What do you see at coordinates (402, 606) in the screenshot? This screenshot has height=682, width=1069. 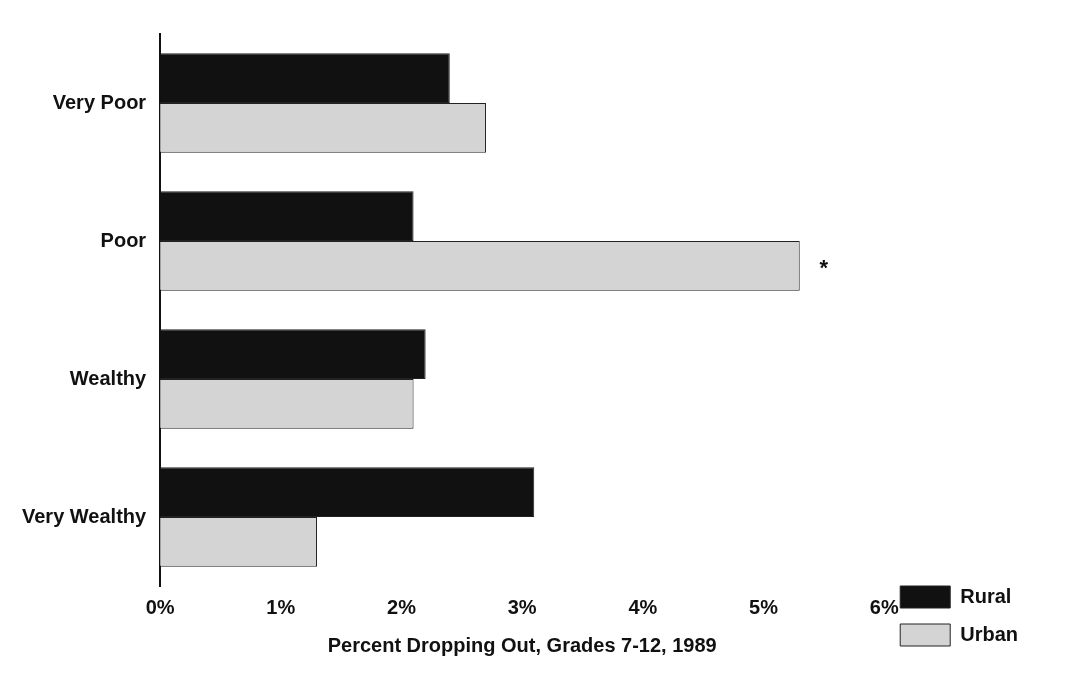 I see `x-tick-label: 2%` at bounding box center [402, 606].